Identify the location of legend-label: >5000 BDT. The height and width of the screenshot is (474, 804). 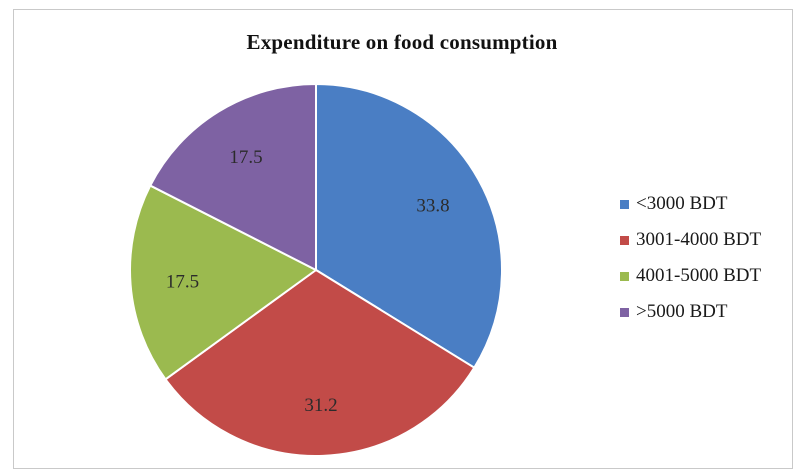
(682, 311).